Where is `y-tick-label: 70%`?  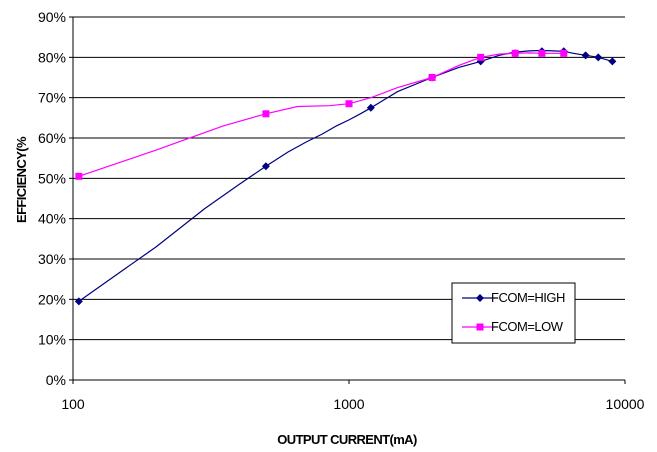 y-tick-label: 70% is located at coordinates (52, 98).